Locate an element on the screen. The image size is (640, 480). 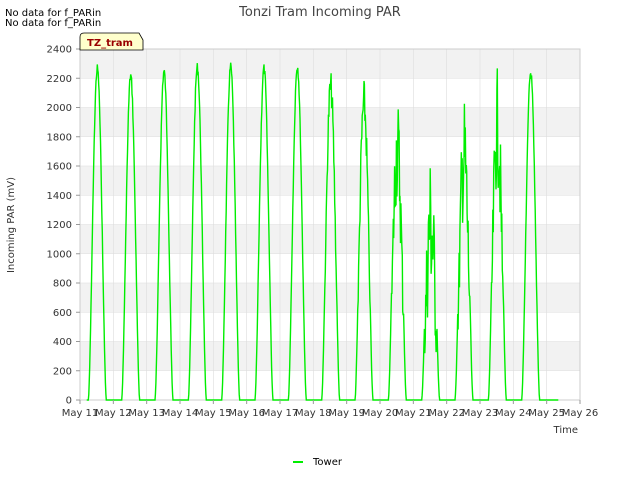
y-axis-title: Incoming PAR (mV) is located at coordinates (11, 225).